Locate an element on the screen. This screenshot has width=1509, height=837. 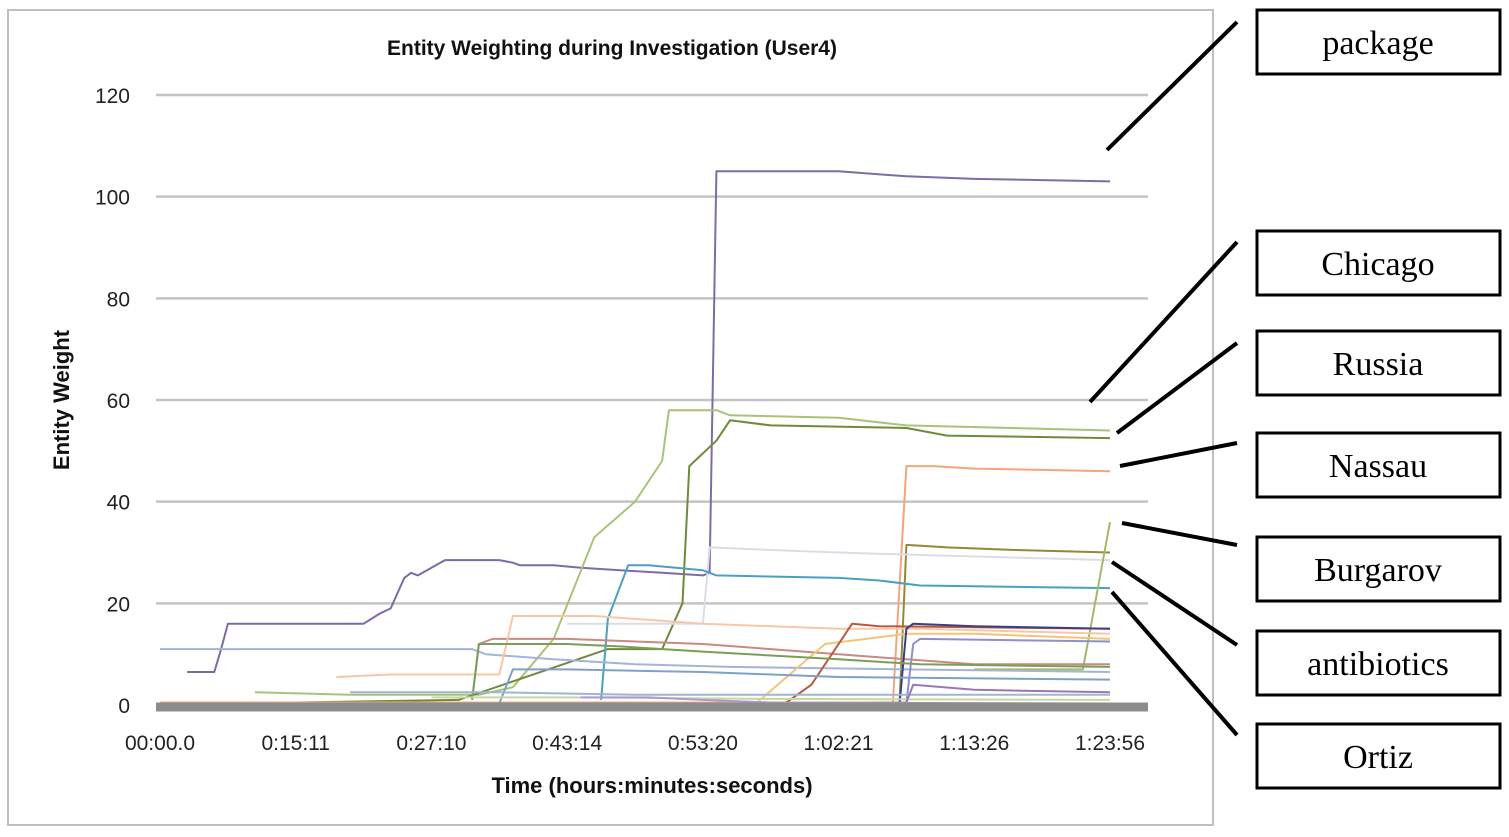
y-tick-label: 80 is located at coordinates (118, 299).